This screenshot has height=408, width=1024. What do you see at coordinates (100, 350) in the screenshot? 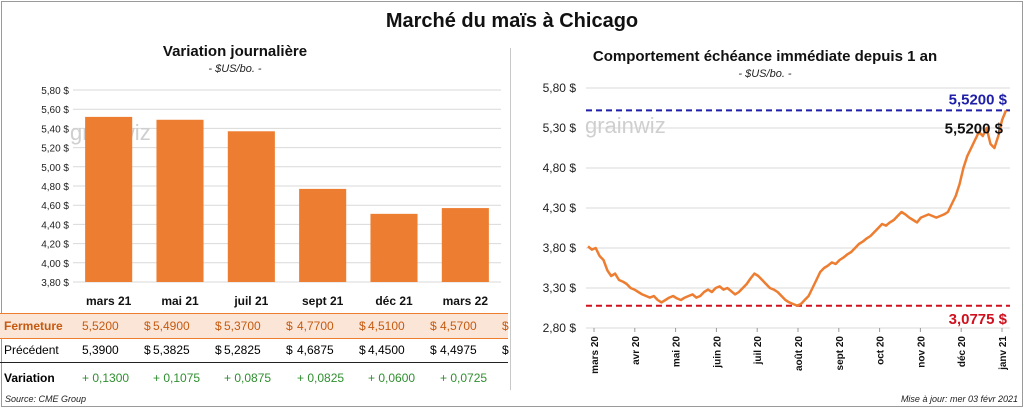
I see `cell-value: 5,3900` at bounding box center [100, 350].